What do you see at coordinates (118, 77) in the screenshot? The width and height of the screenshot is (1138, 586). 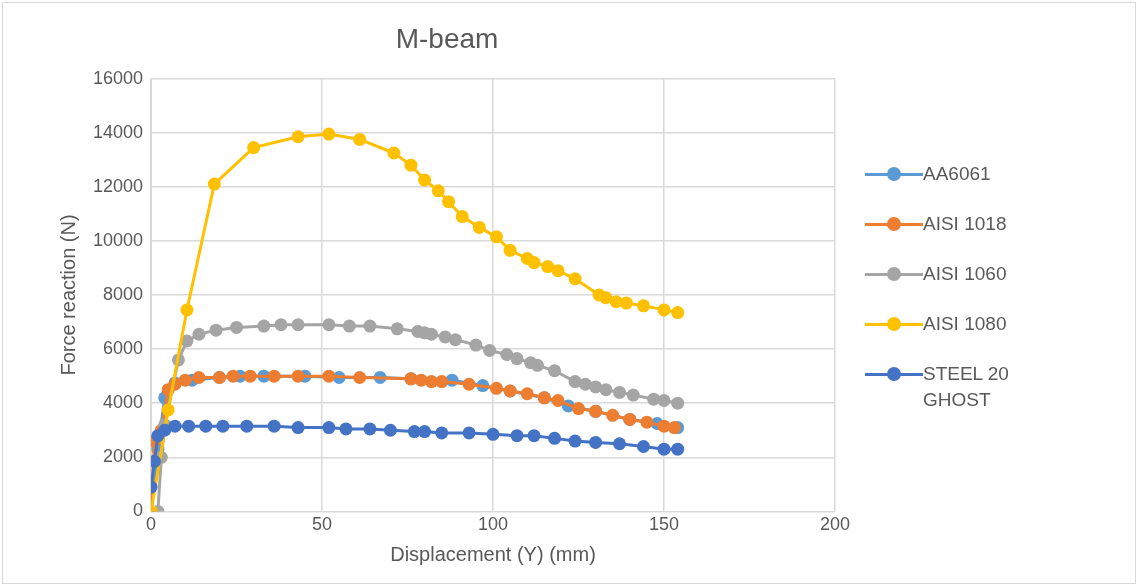 I see `y-tick-label: 16000` at bounding box center [118, 77].